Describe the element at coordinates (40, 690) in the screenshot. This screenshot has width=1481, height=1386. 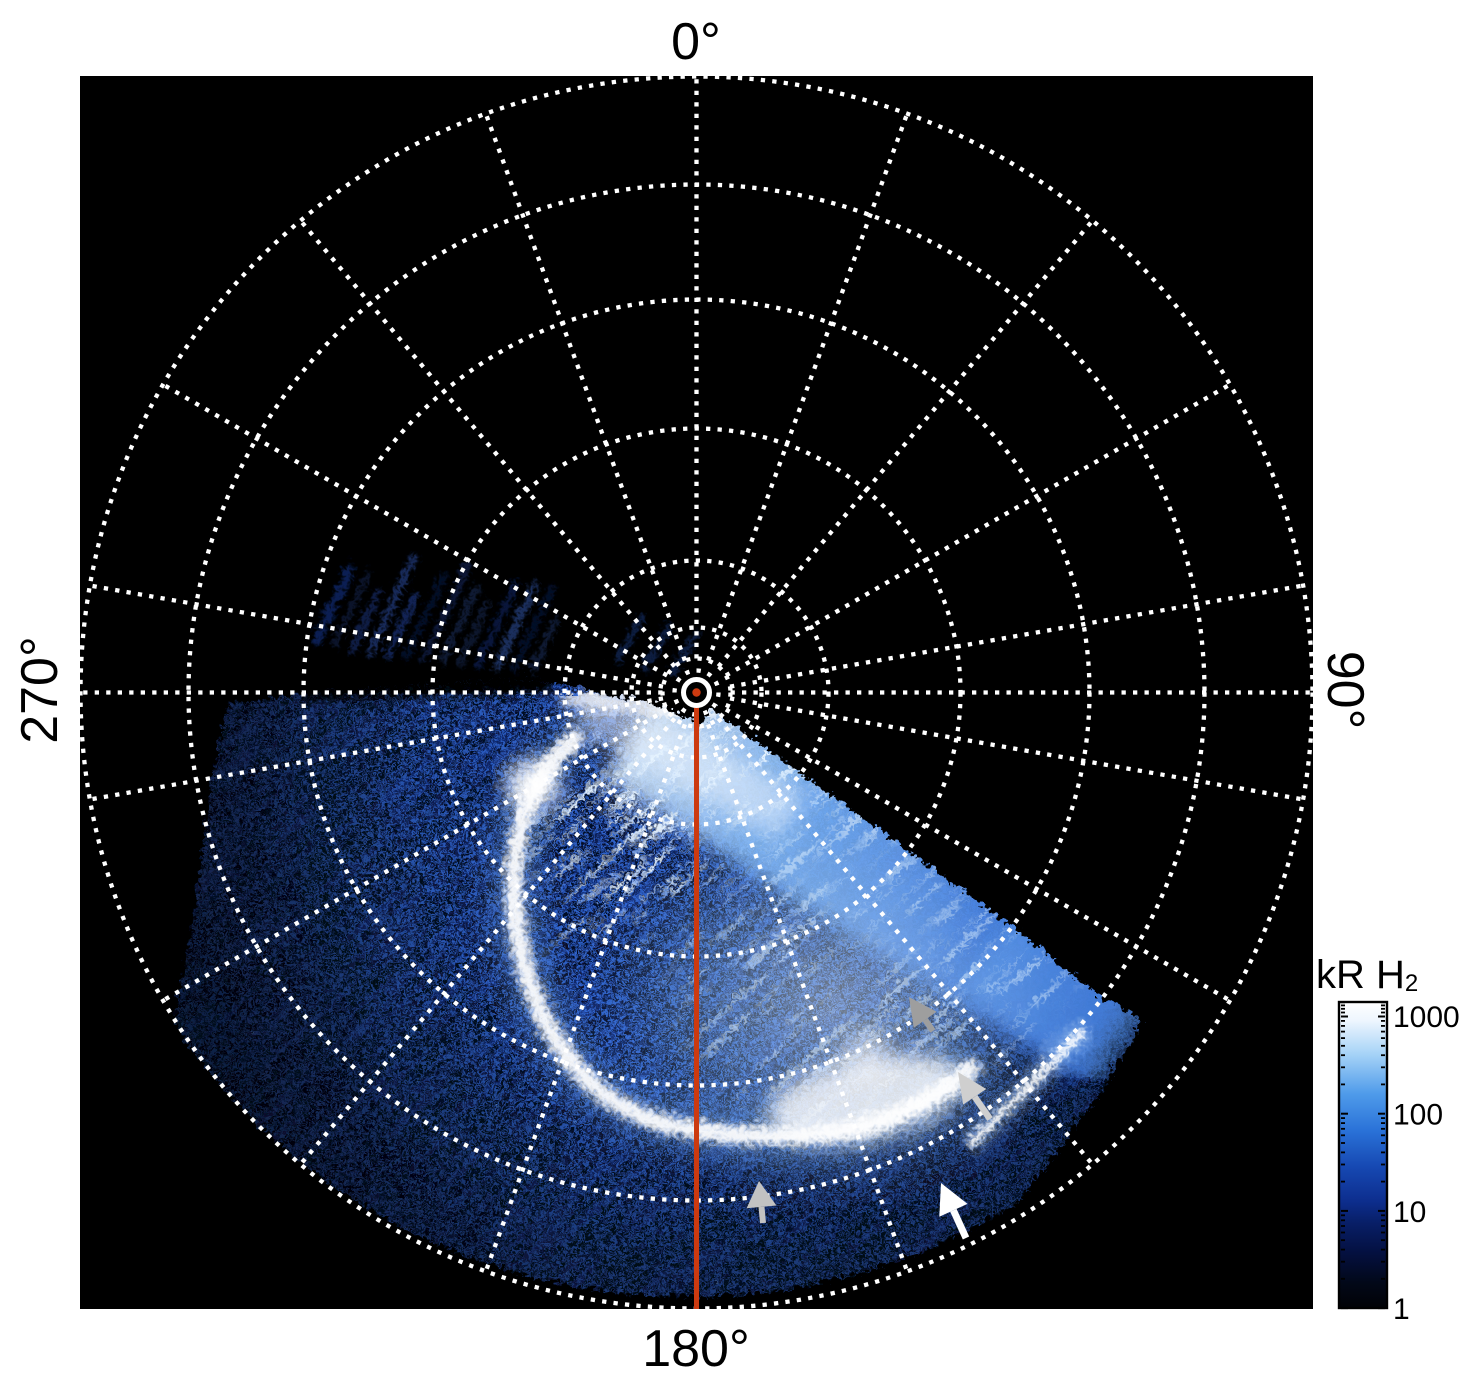
I see `svg-text: 270°` at that location.